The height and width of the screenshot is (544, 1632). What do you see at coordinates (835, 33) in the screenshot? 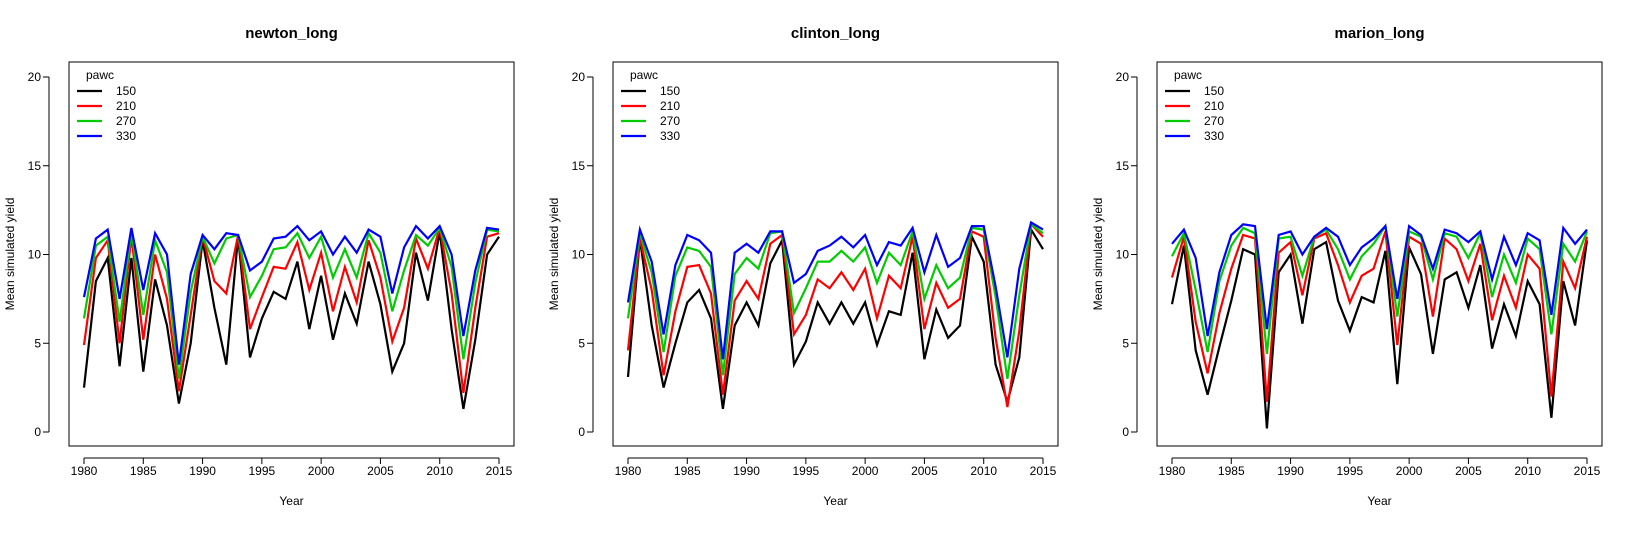
I see `chart-title: clinton_long` at bounding box center [835, 33].